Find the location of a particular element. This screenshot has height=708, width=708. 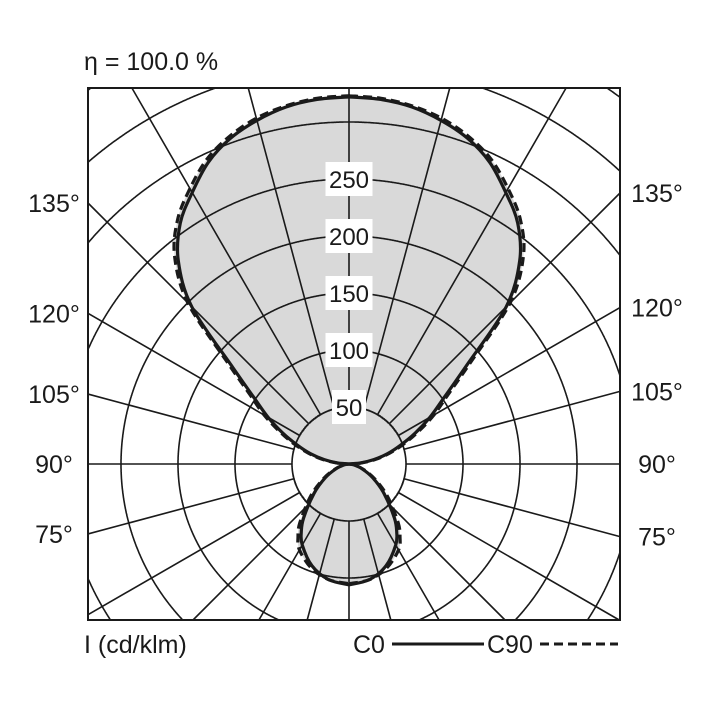

angle-label-right: 105° is located at coordinates (657, 392).